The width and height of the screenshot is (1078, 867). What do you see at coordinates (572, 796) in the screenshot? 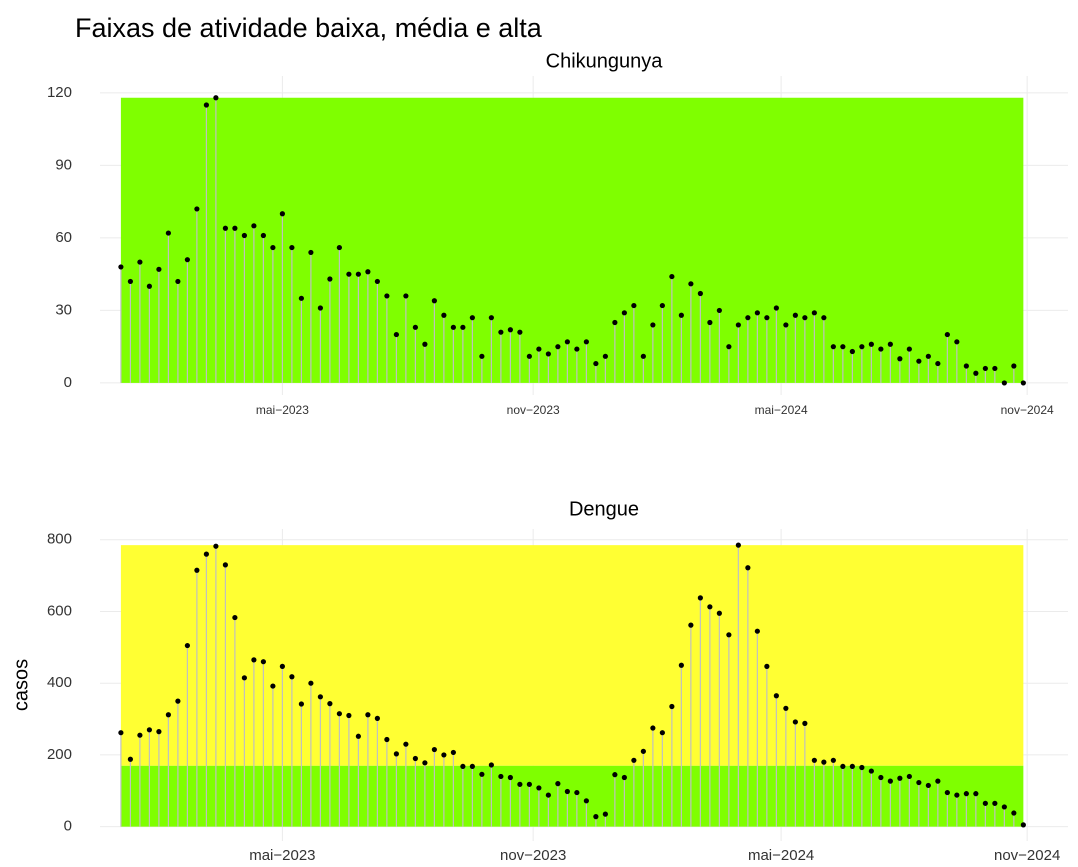
I see `band` at bounding box center [572, 796].